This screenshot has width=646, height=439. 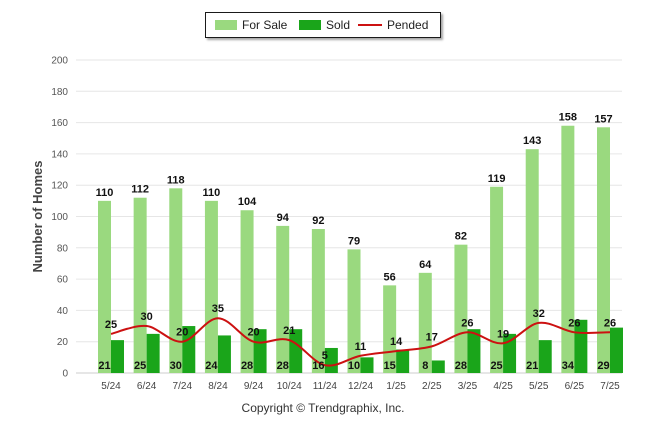 I want to click on y-tick-label: 0, so click(x=65, y=374).